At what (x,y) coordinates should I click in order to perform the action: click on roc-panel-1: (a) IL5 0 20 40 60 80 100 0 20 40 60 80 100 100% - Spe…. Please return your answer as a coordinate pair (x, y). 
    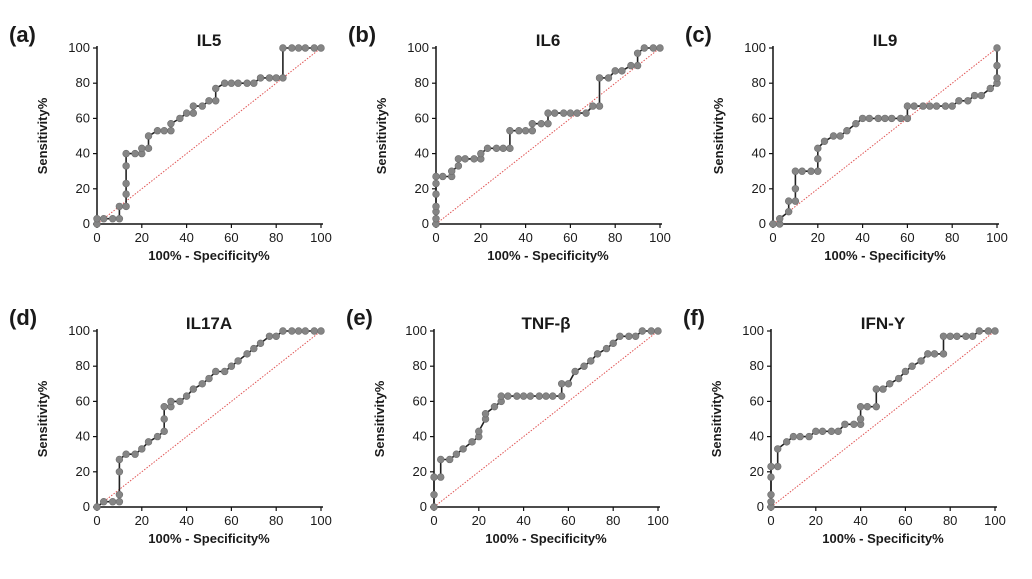
    Looking at the image, I should click on (170, 142).